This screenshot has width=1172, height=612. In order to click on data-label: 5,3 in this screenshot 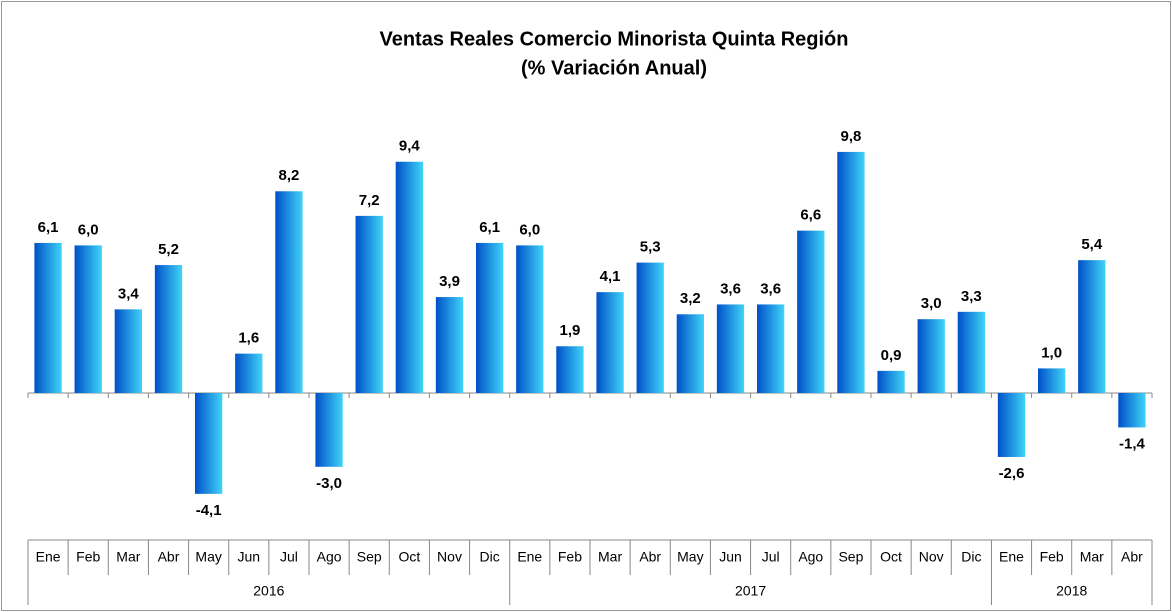, I will do `click(650, 247)`.